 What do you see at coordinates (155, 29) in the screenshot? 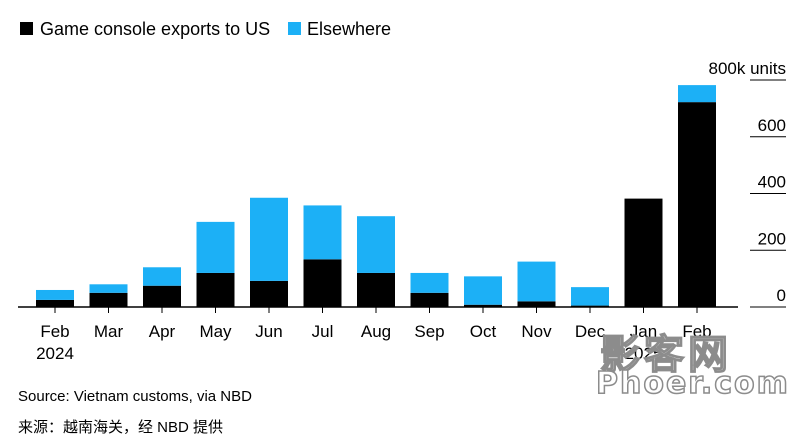
I see `legend-label-us: Game console exports to US` at bounding box center [155, 29].